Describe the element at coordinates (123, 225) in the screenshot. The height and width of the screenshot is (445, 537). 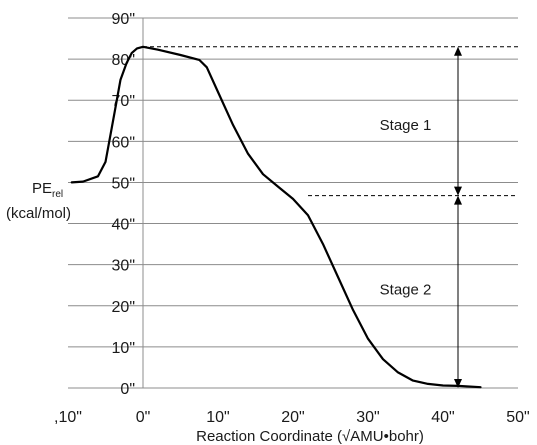
I see `y-tick-label-4: 40"` at that location.